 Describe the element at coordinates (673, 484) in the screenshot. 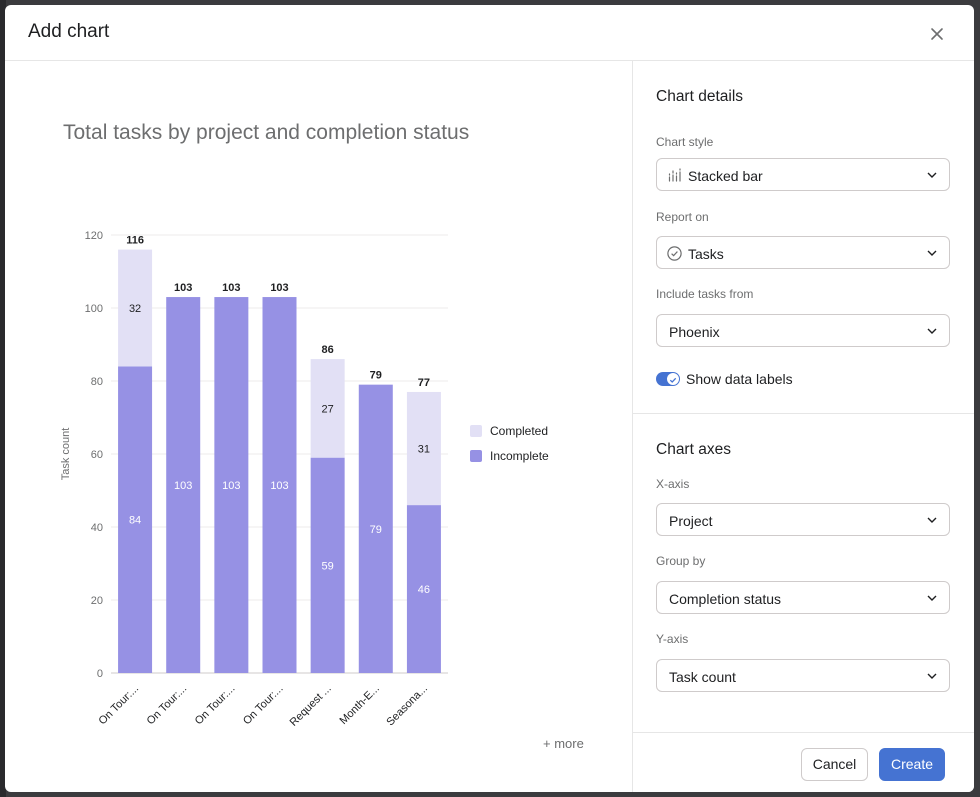

I see `x-axis-label: X-axis` at that location.